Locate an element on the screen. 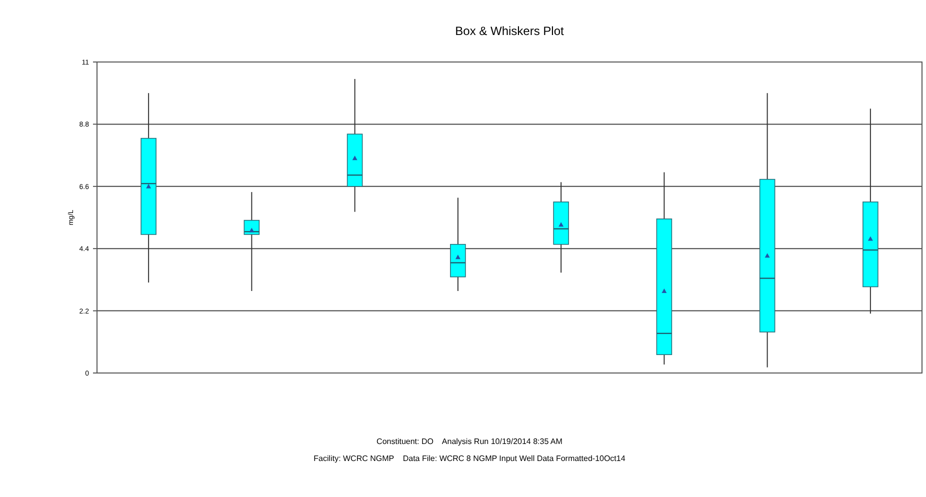 This screenshot has width=926, height=497. text: Constituent: DO Analysis Run 10/19/2014 8:35 AM is located at coordinates (469, 441).